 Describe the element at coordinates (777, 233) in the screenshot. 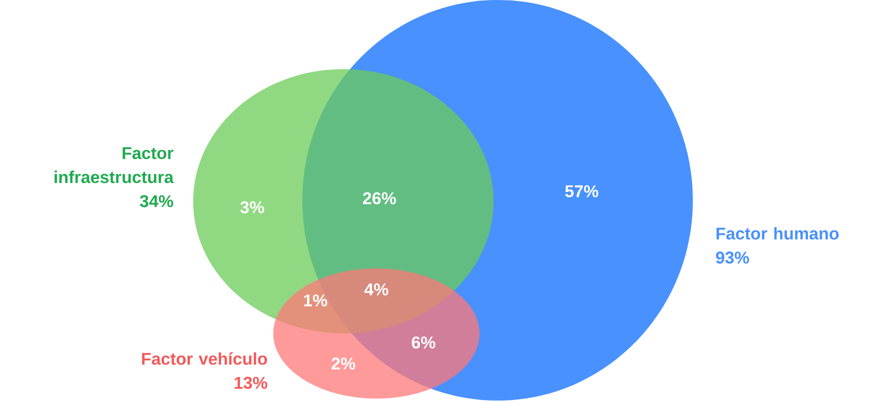

I see `category-label: Factor humano` at that location.